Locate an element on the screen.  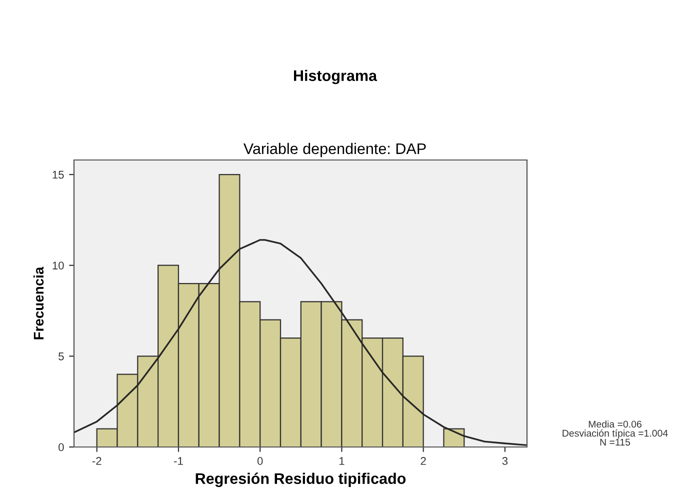
chart-subtitle: Variable dependiente: DAP is located at coordinates (334, 150).